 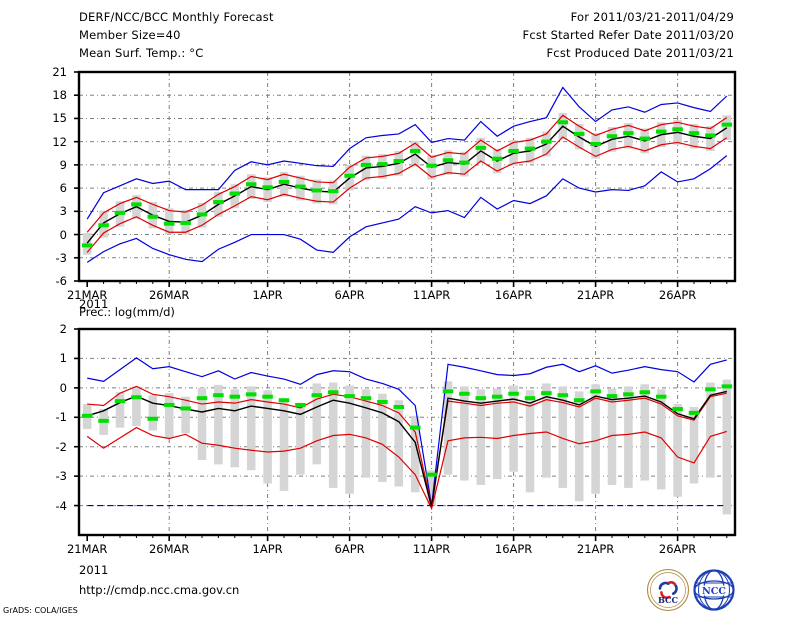 I want to click on x-tick-label: 11APR, so click(x=431, y=549).